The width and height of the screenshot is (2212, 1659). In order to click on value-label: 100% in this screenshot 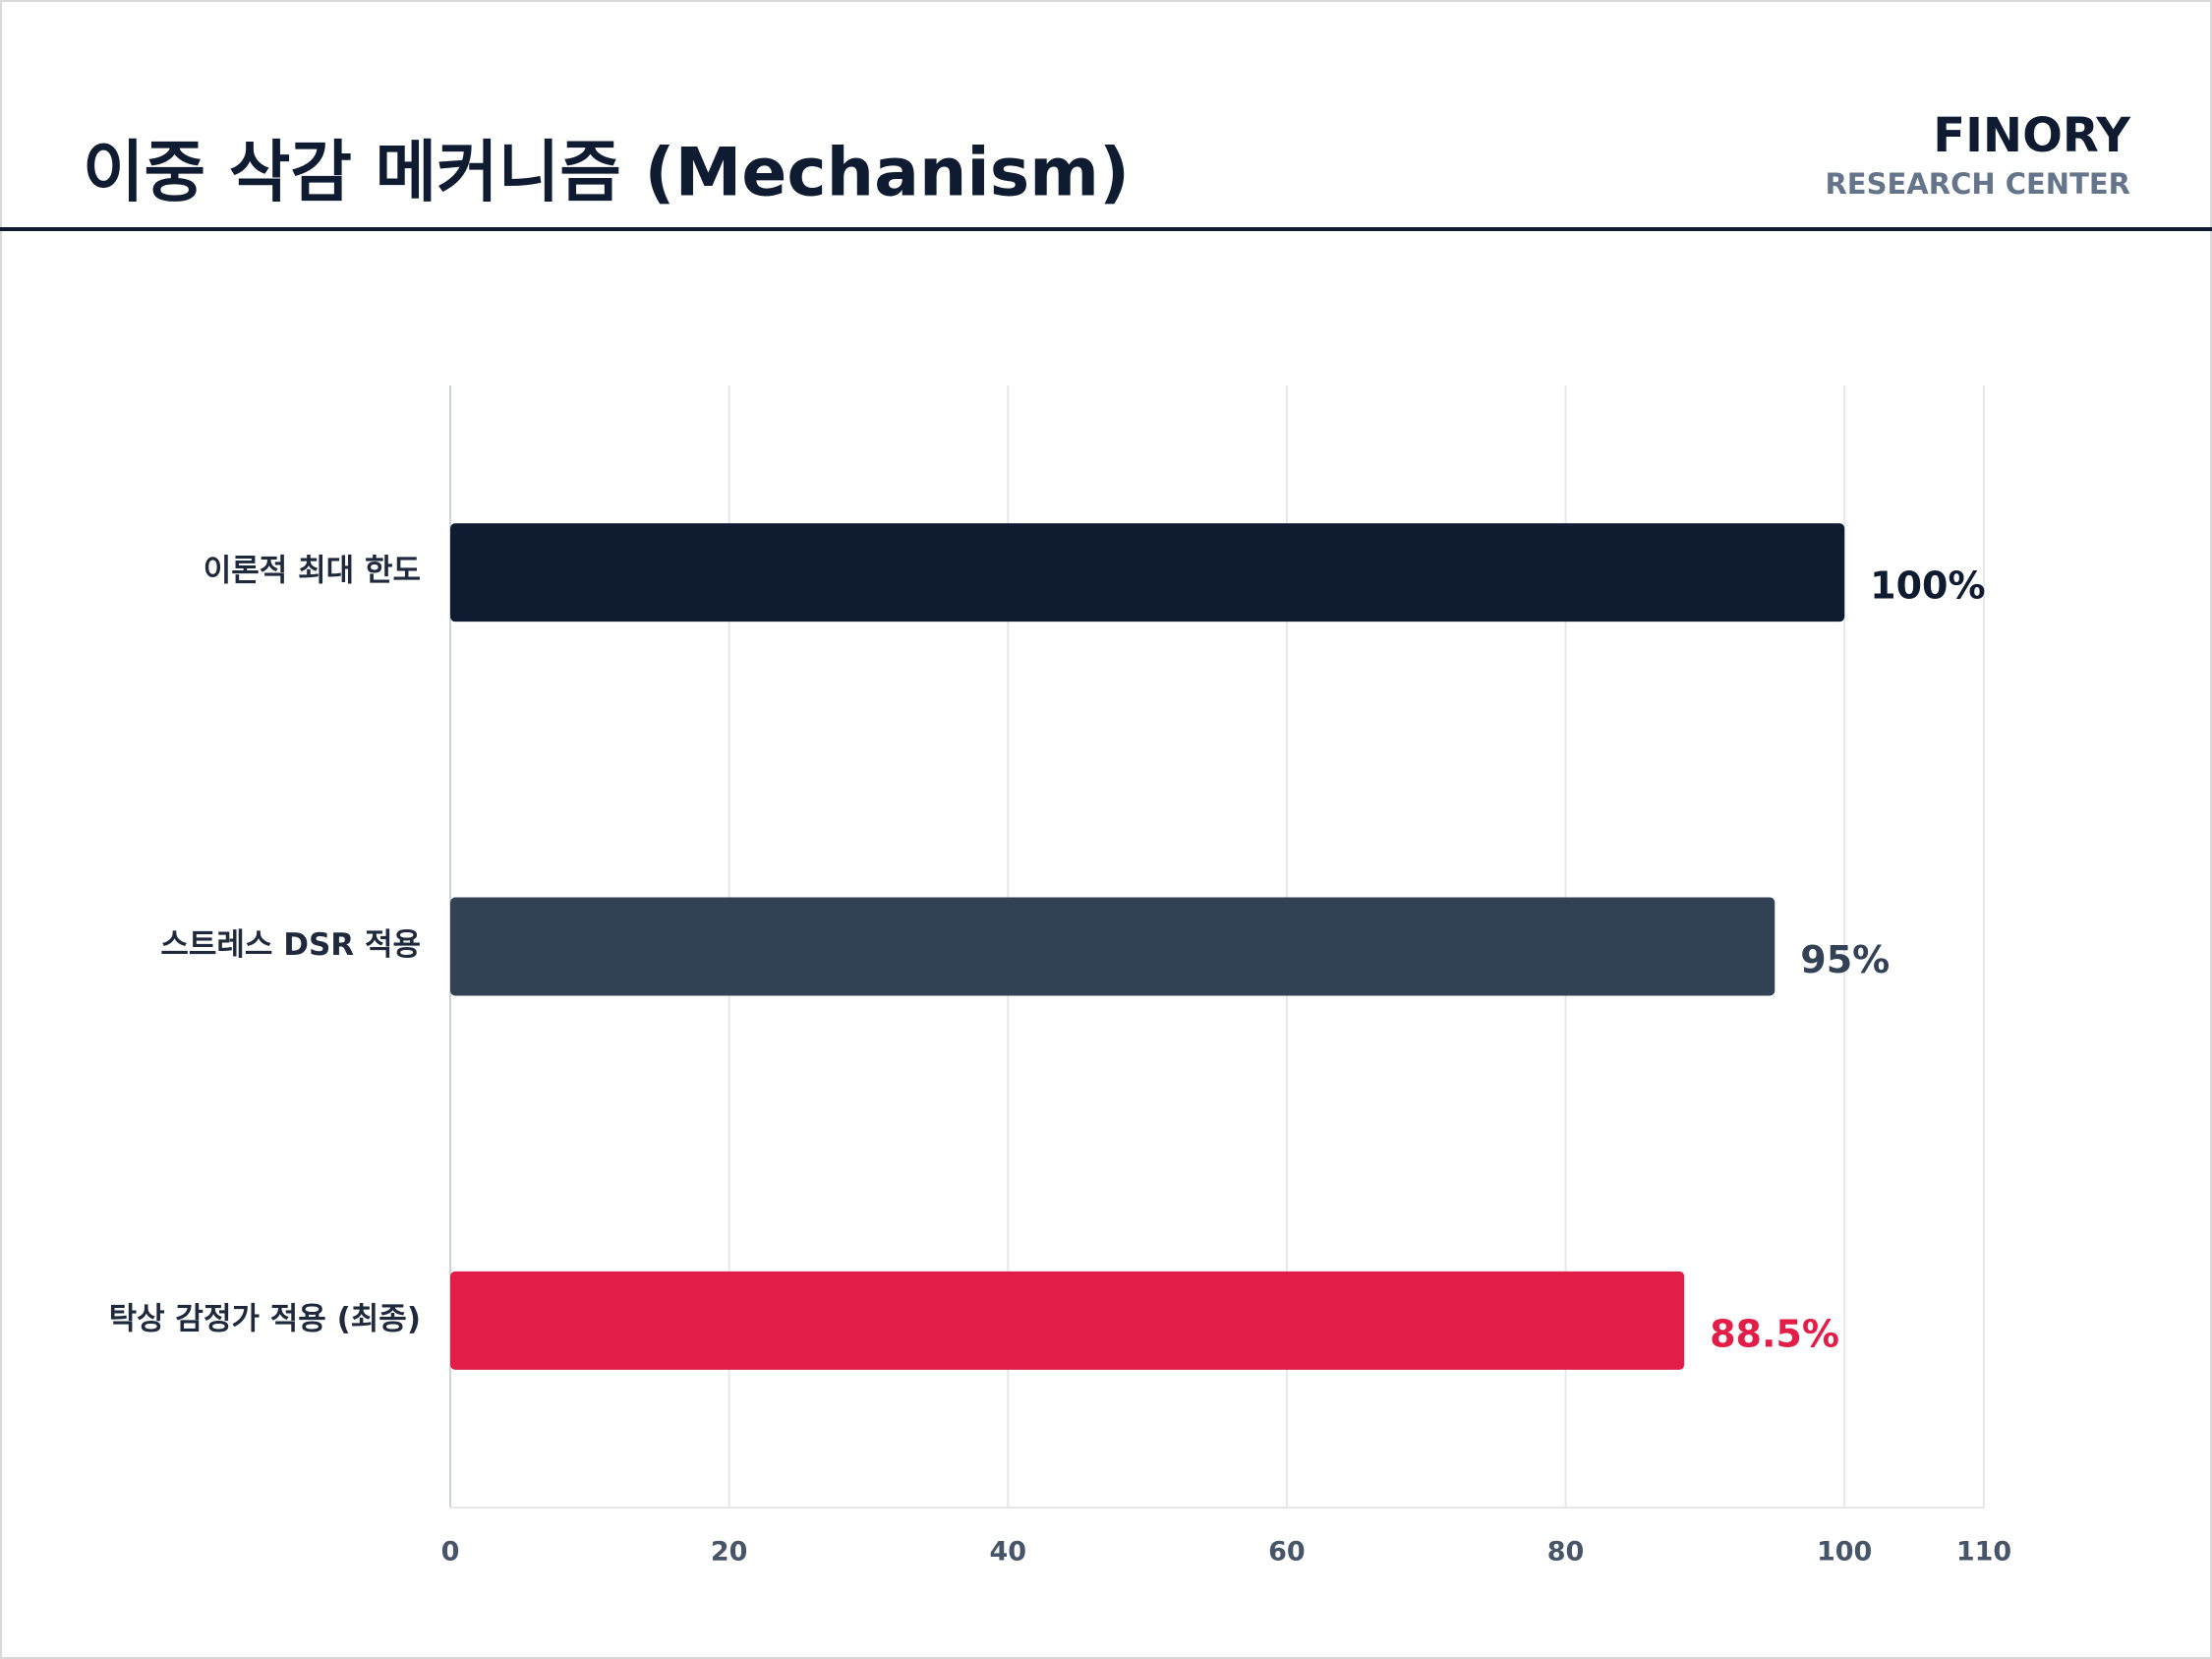, I will do `click(1928, 586)`.